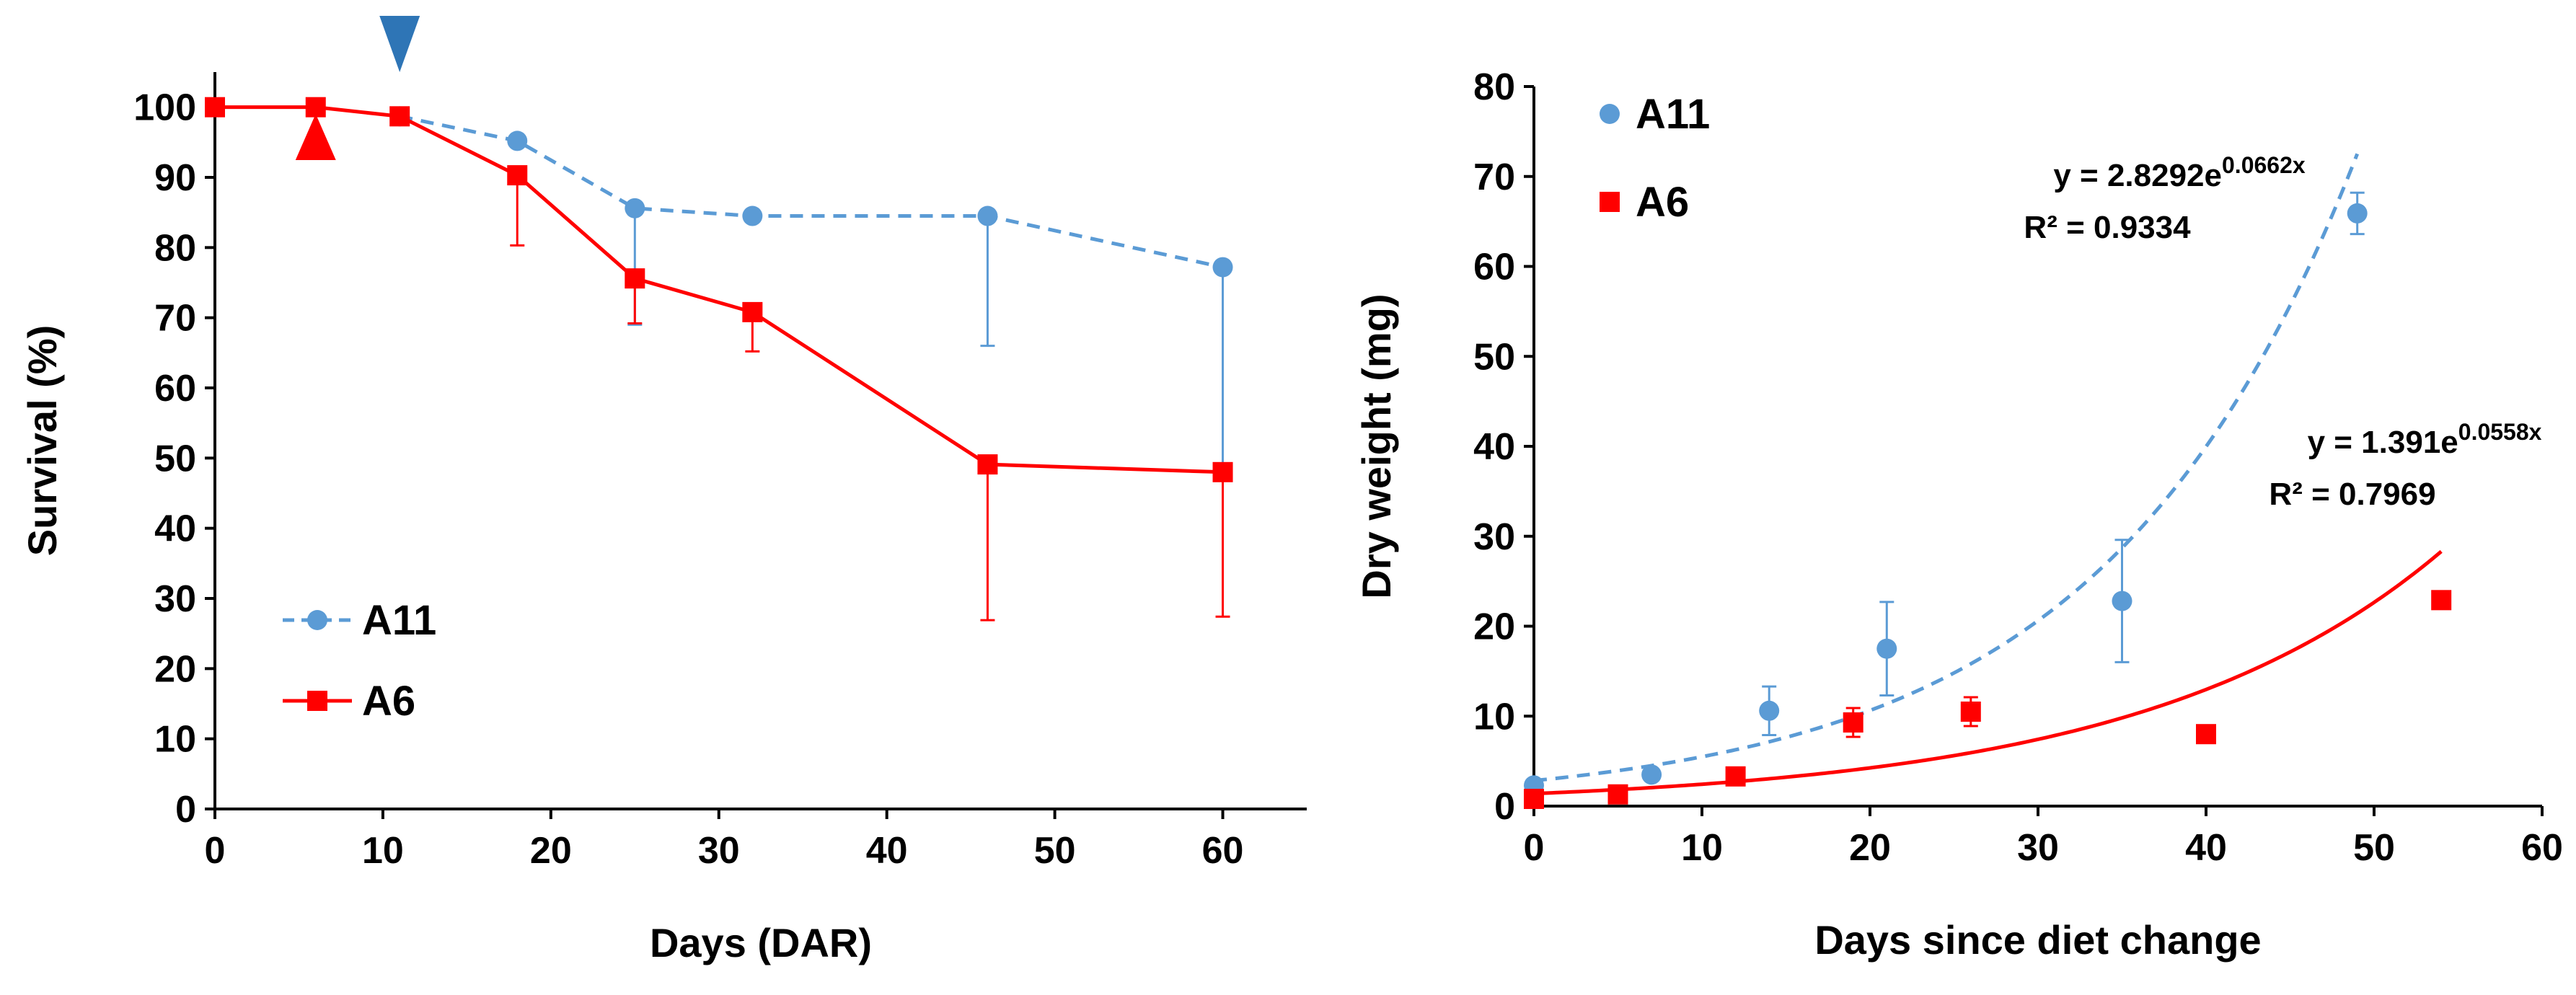 The width and height of the screenshot is (2576, 995). What do you see at coordinates (2037, 940) in the screenshot?
I see `x-axis-label: Days since diet change` at bounding box center [2037, 940].